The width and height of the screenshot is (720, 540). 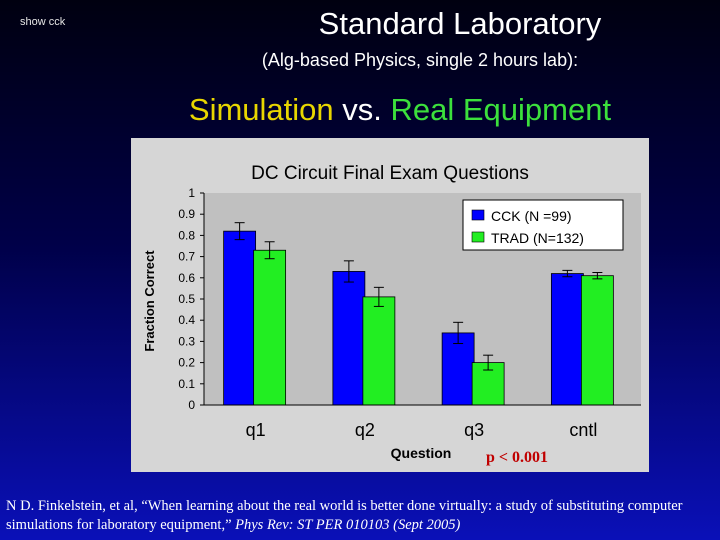 I want to click on slide-subtitle: (Alg-based Physics, single 2 hours lab):, so click(x=420, y=60).